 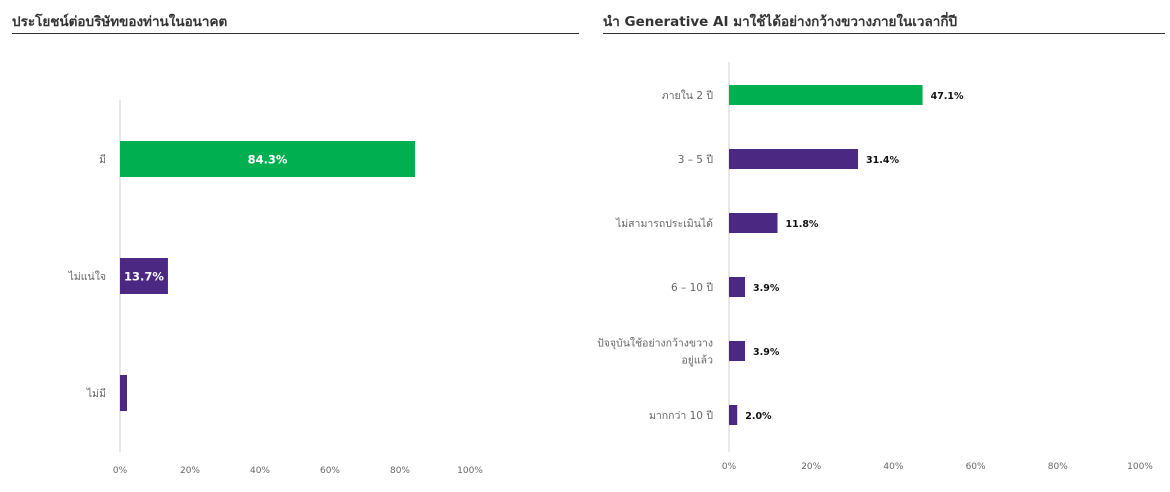 I want to click on value-label: 31.4%, so click(x=882, y=160).